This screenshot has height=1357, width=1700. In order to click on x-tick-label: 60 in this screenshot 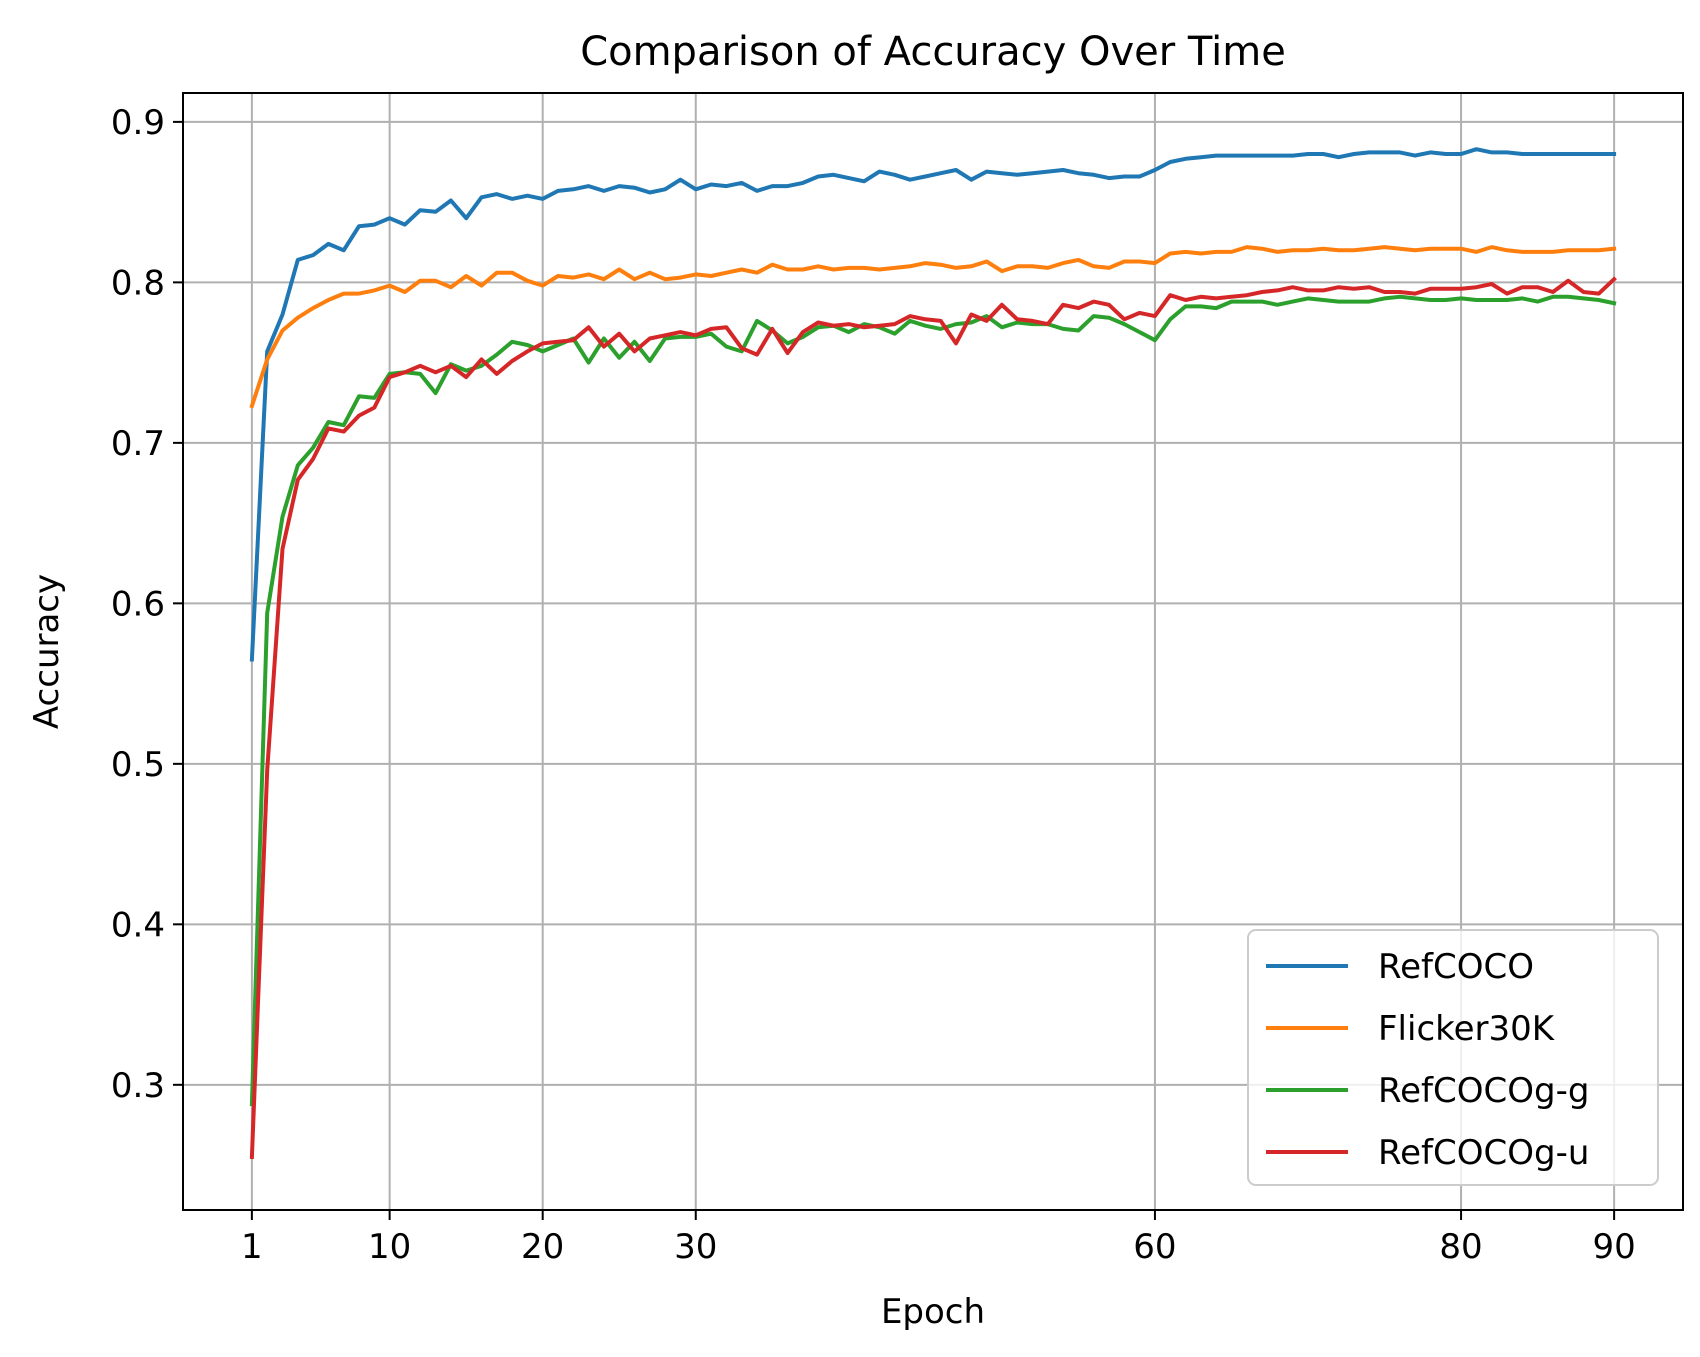, I will do `click(1154, 1247)`.